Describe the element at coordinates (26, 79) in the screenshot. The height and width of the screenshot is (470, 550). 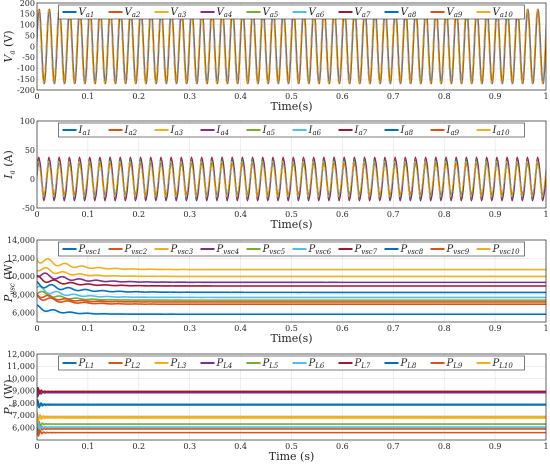
I see `y-tick-label: -150` at that location.